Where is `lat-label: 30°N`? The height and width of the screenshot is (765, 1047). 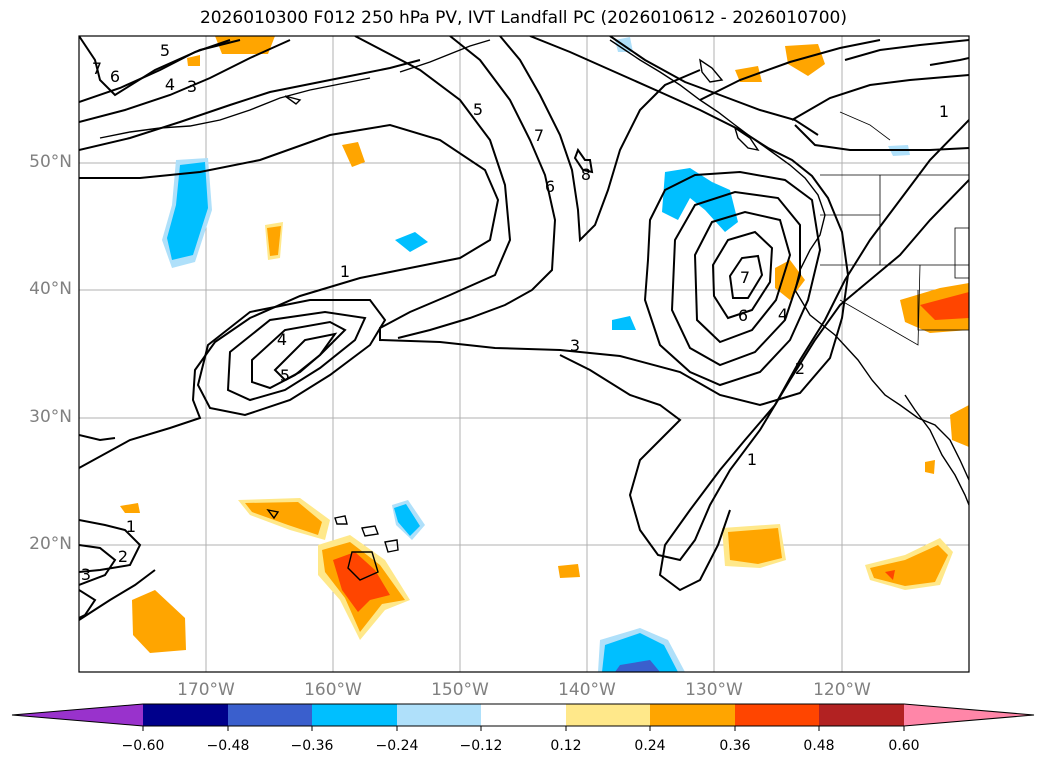 lat-label: 30°N is located at coordinates (50, 417).